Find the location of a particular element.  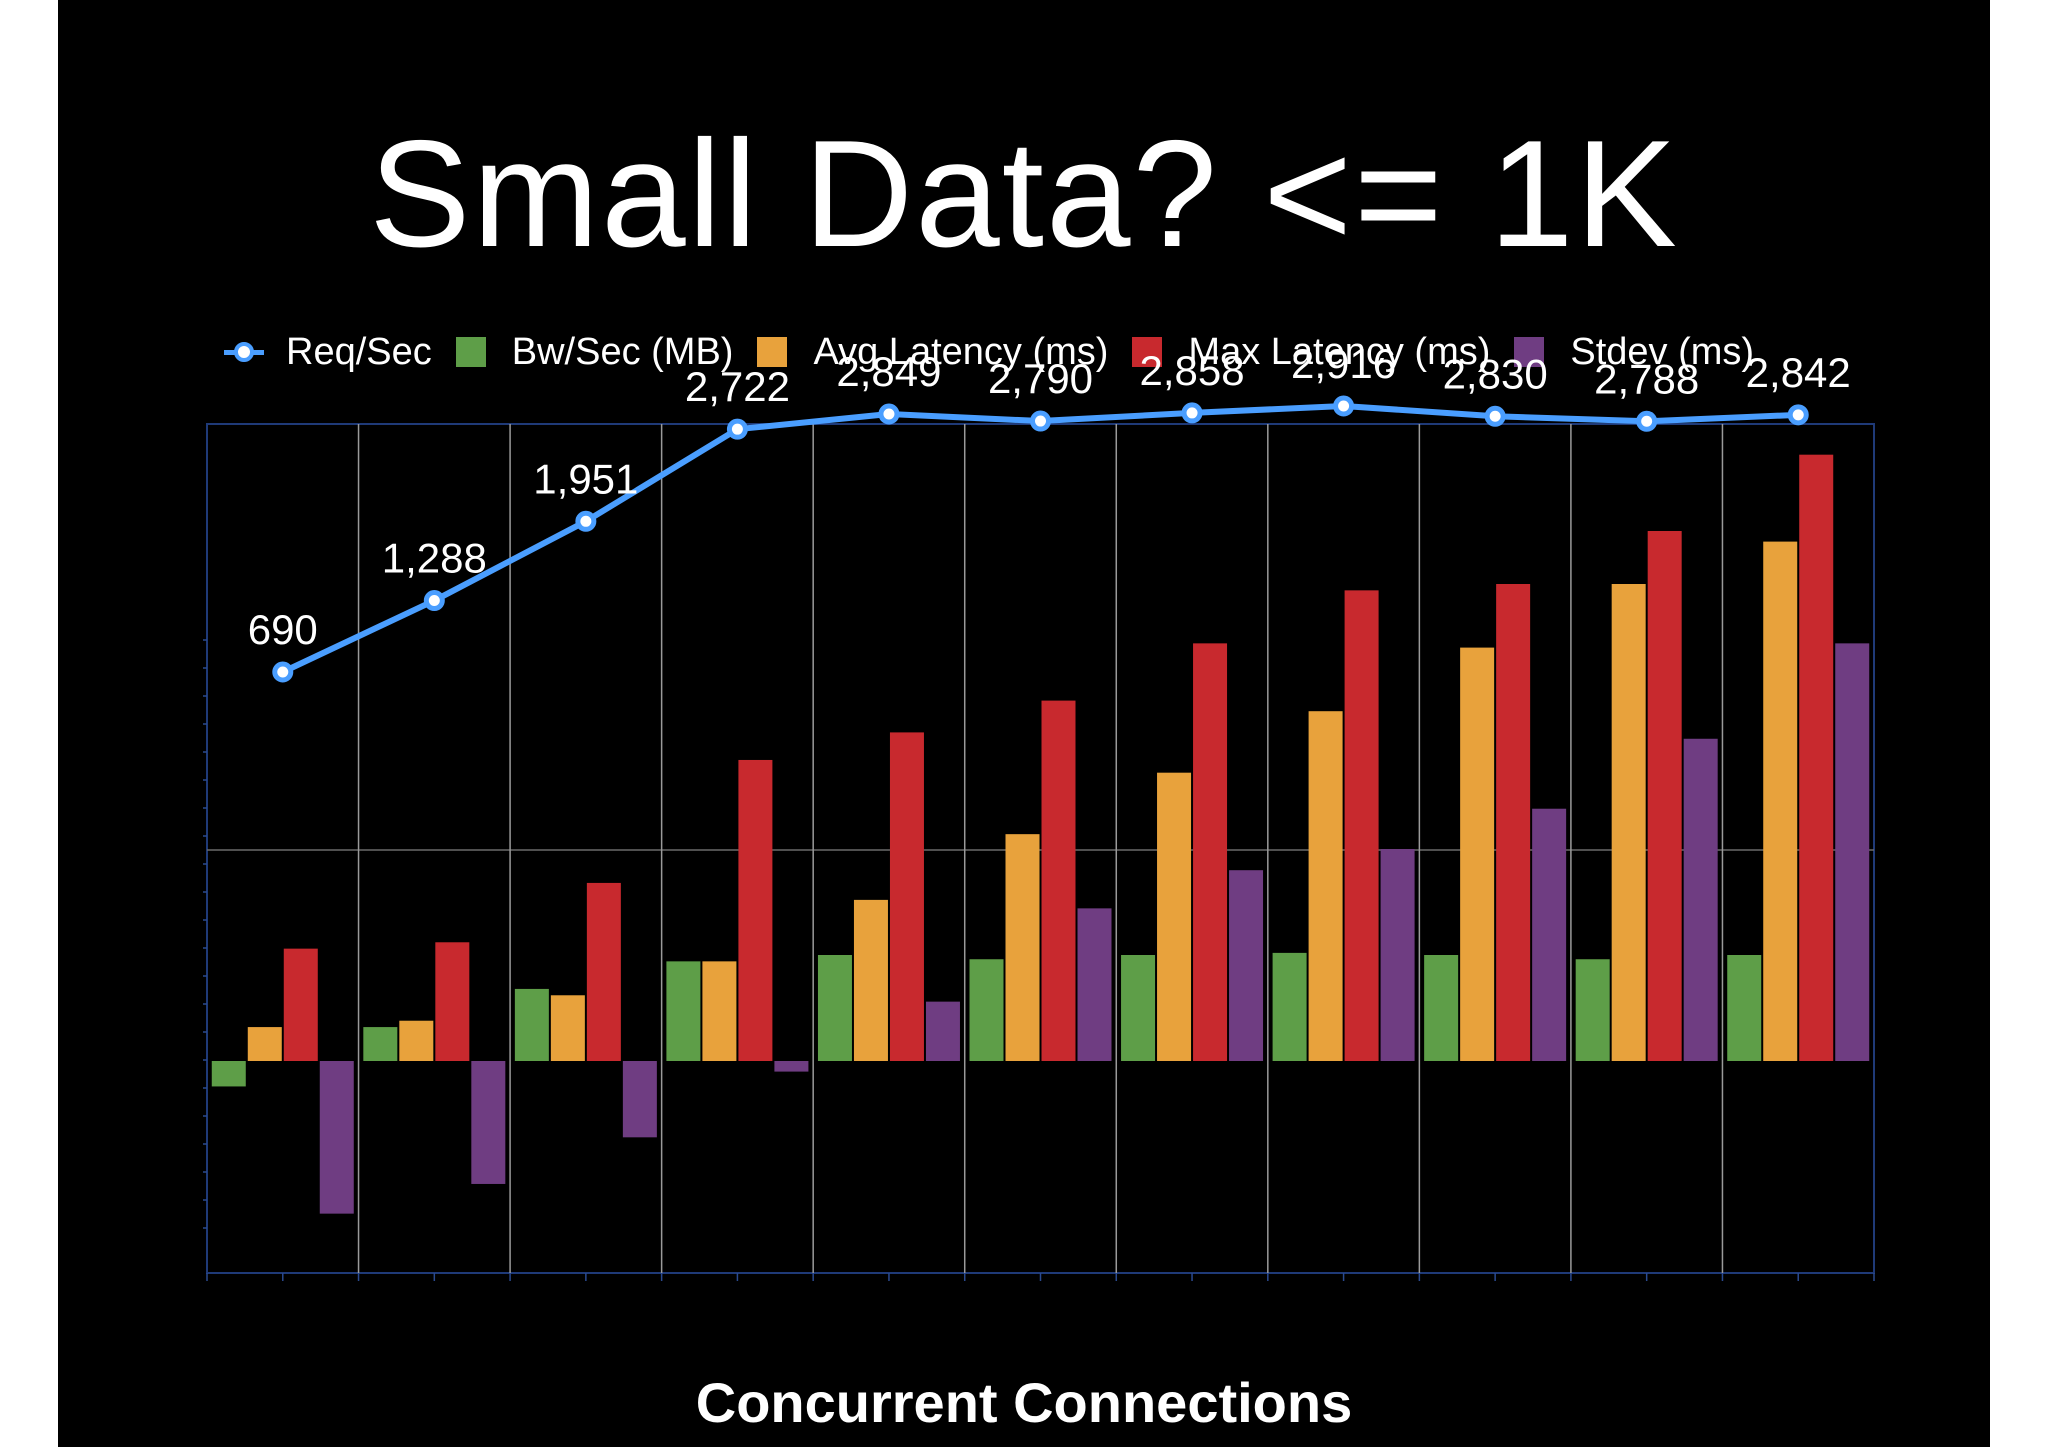

legend-label: Max Latency (ms) is located at coordinates (1339, 351).